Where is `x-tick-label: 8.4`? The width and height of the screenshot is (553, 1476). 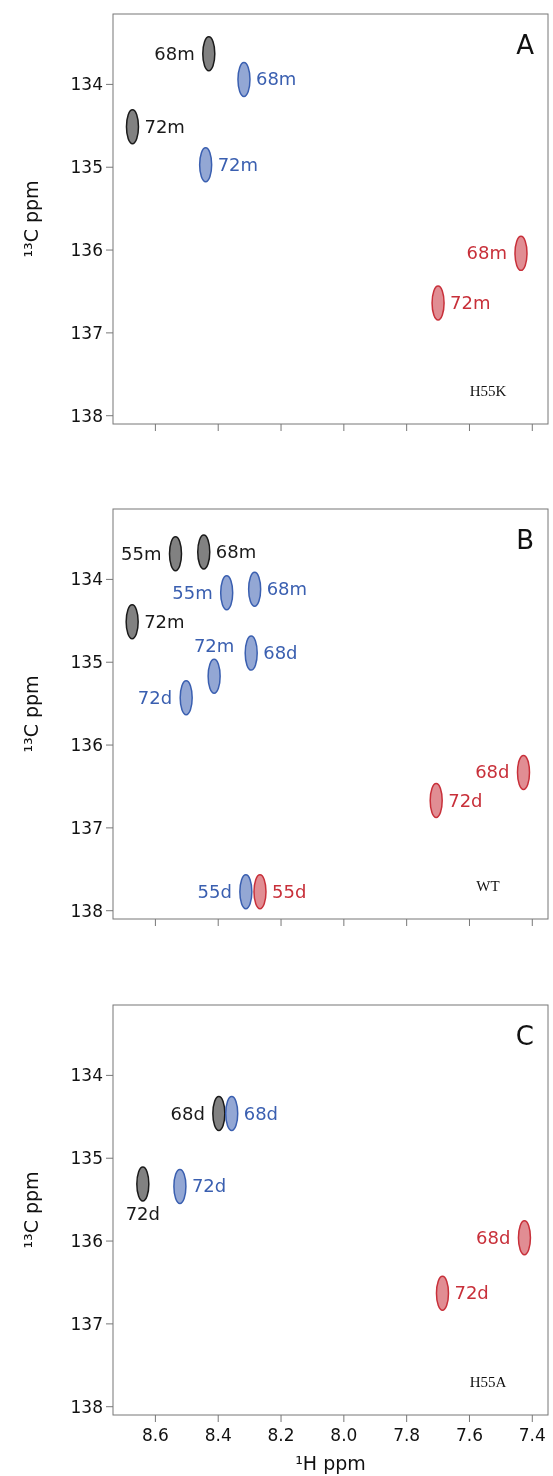
x-tick-label: 8.4 is located at coordinates (218, 1435).